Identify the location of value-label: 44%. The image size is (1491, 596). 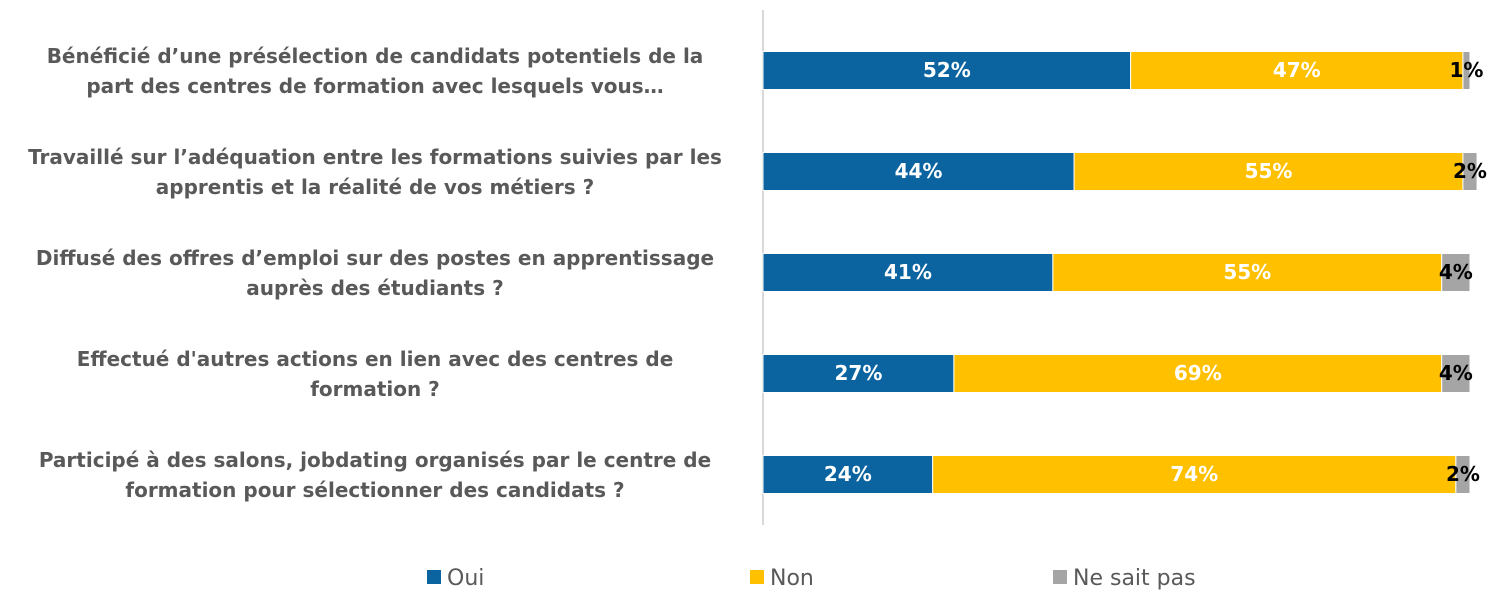
(919, 171).